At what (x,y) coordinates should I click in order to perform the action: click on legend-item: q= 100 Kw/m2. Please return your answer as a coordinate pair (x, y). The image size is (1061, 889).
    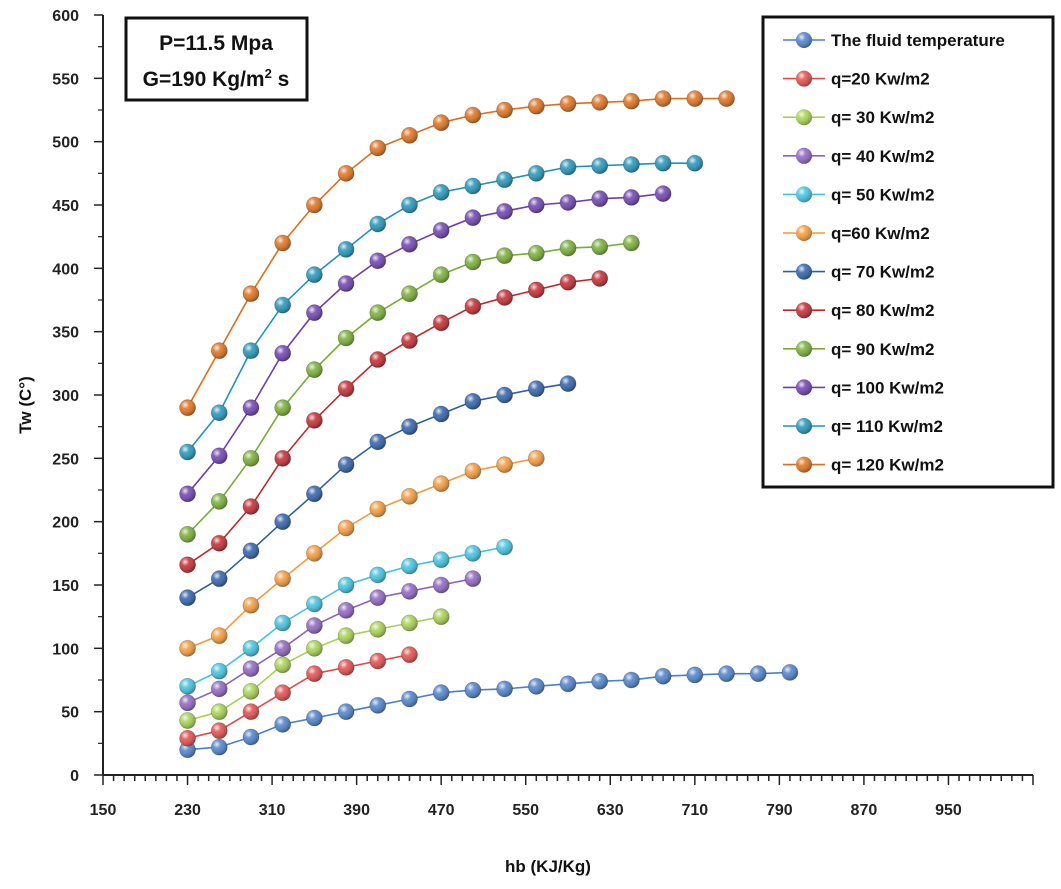
    Looking at the image, I should click on (863, 387).